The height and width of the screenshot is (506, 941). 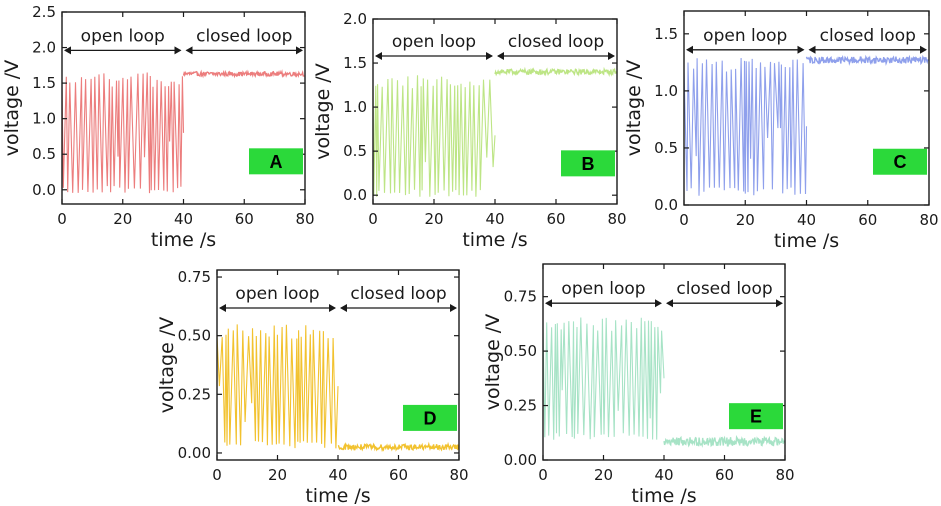 What do you see at coordinates (194, 277) in the screenshot?
I see `y-tick-label: 0.75` at bounding box center [194, 277].